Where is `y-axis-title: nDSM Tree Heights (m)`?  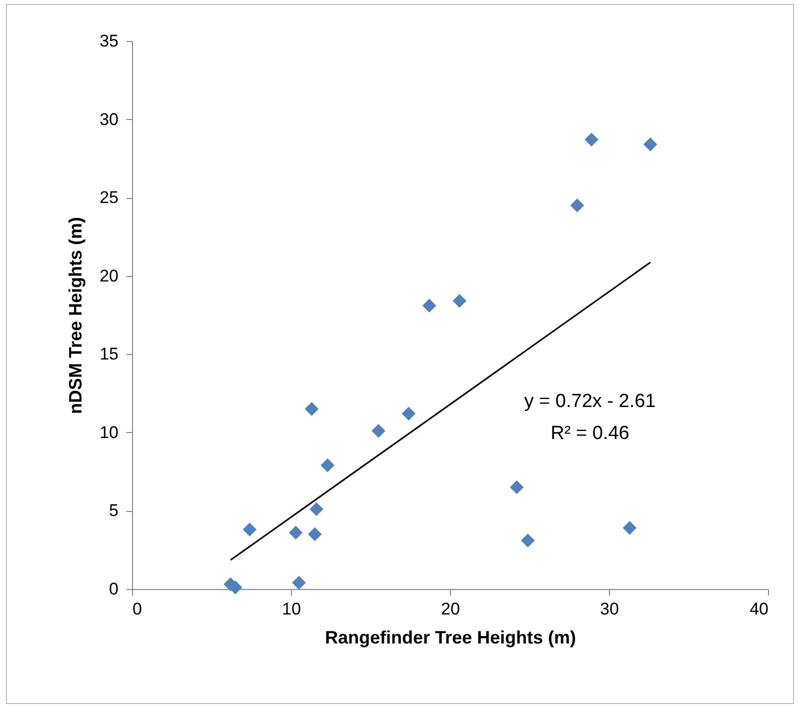
y-axis-title: nDSM Tree Heights (m) is located at coordinates (76, 315).